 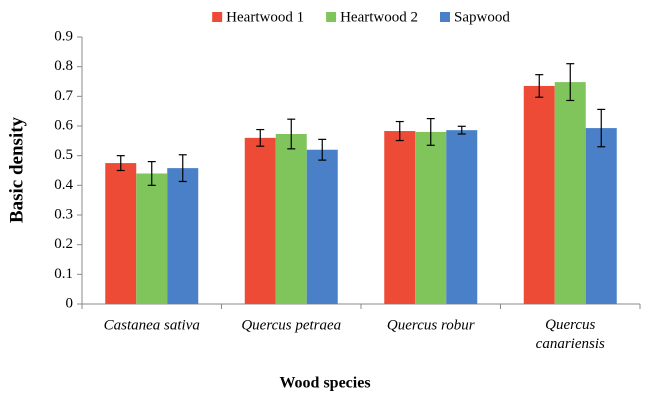 What do you see at coordinates (570, 334) in the screenshot?
I see `x-tick-label: Quercus canariensis` at bounding box center [570, 334].